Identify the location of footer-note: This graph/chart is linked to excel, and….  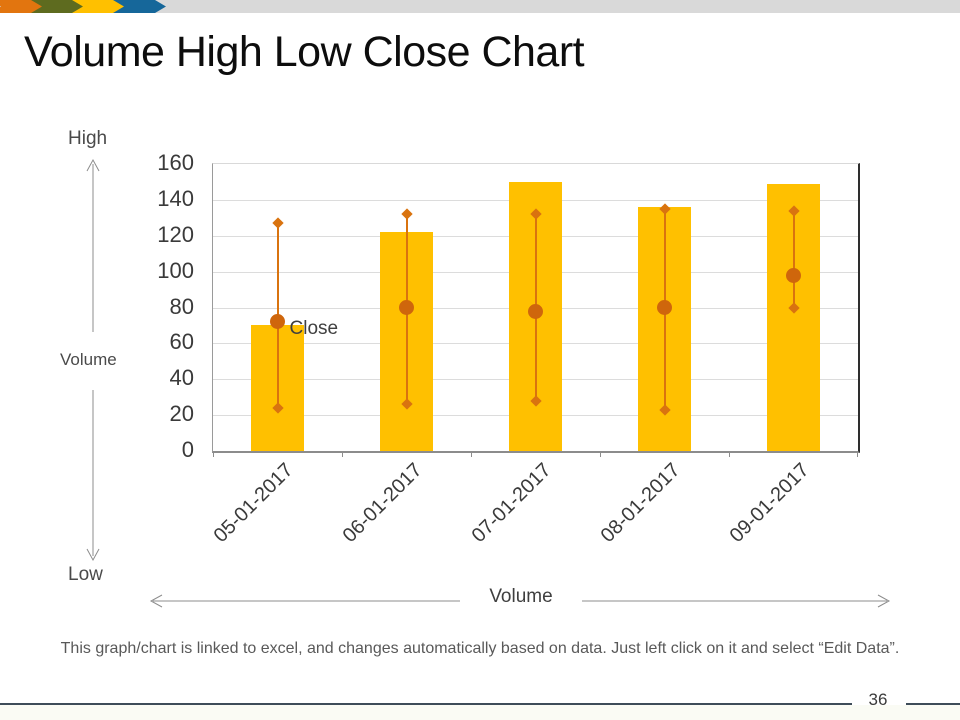
(480, 648).